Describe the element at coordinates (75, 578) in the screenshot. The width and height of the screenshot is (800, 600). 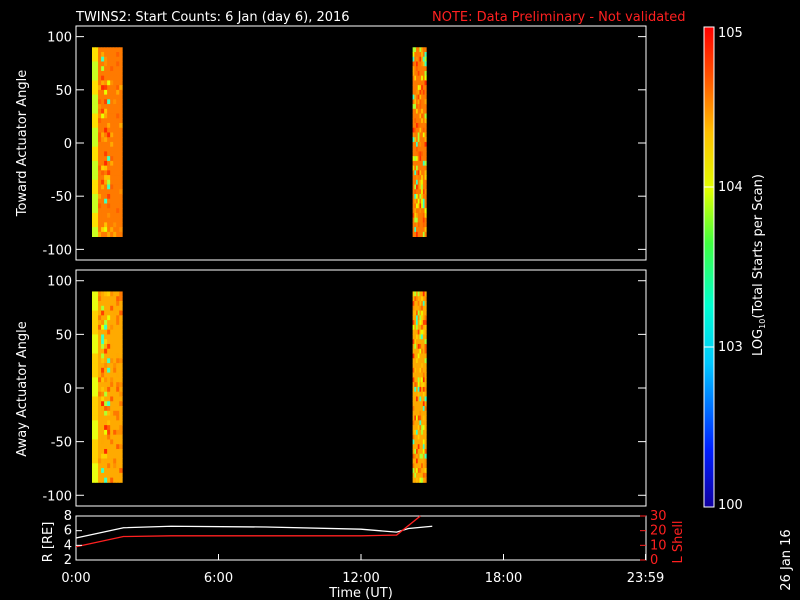
I see `x-tick-label: 0:00` at that location.